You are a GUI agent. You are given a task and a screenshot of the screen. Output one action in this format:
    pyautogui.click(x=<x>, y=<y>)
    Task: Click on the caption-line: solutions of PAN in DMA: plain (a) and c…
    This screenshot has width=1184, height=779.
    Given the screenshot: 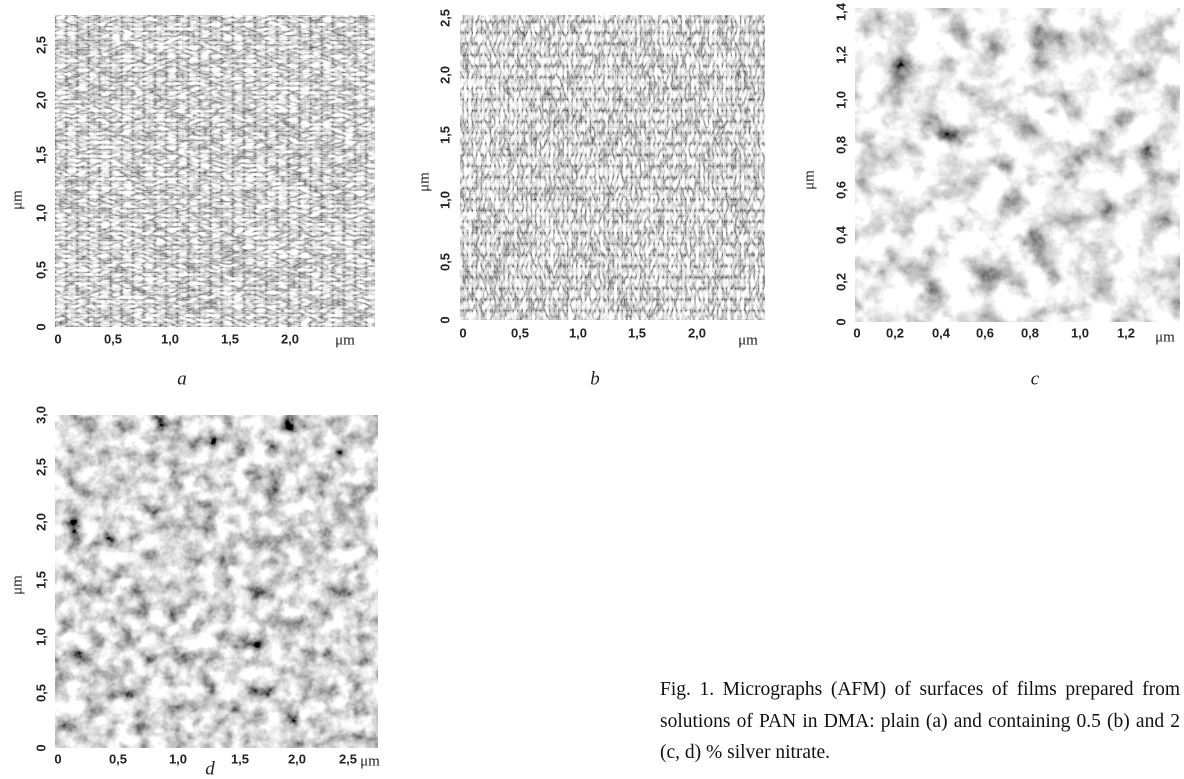 What is the action you would take?
    pyautogui.click(x=920, y=721)
    